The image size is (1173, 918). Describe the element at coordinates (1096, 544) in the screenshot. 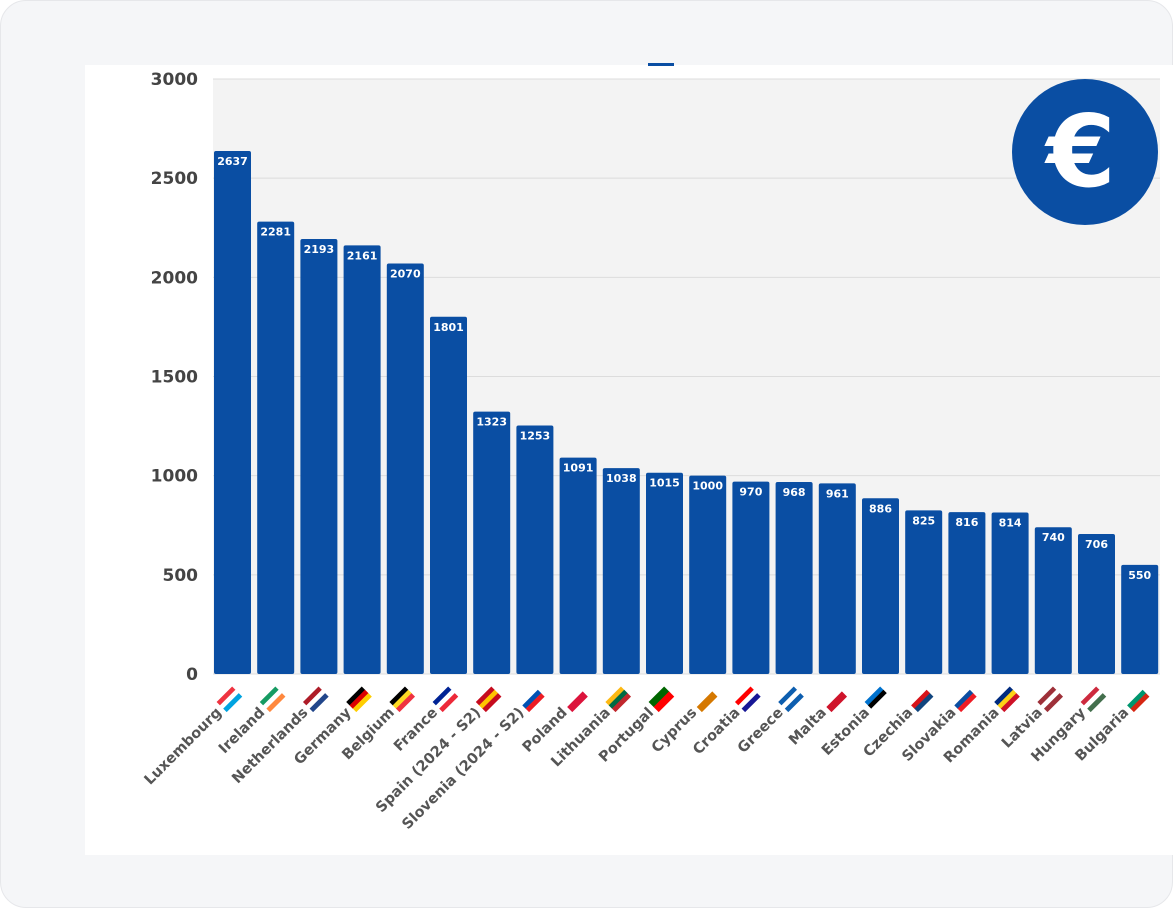

I see `data-label: 706` at that location.